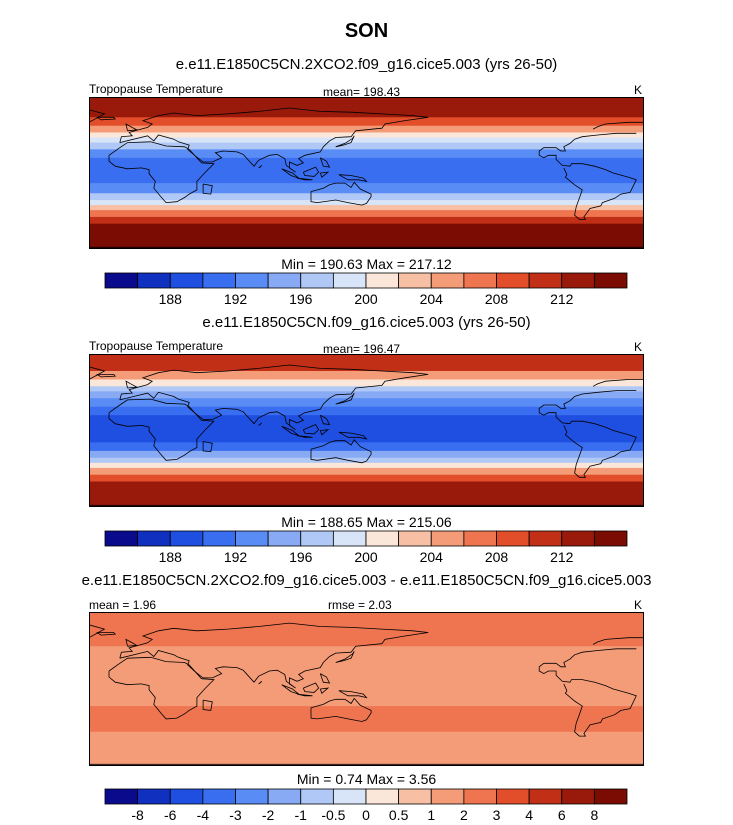 This screenshot has height=825, width=733. Describe the element at coordinates (562, 815) in the screenshot. I see `colorbar-tick-label: 6` at that location.